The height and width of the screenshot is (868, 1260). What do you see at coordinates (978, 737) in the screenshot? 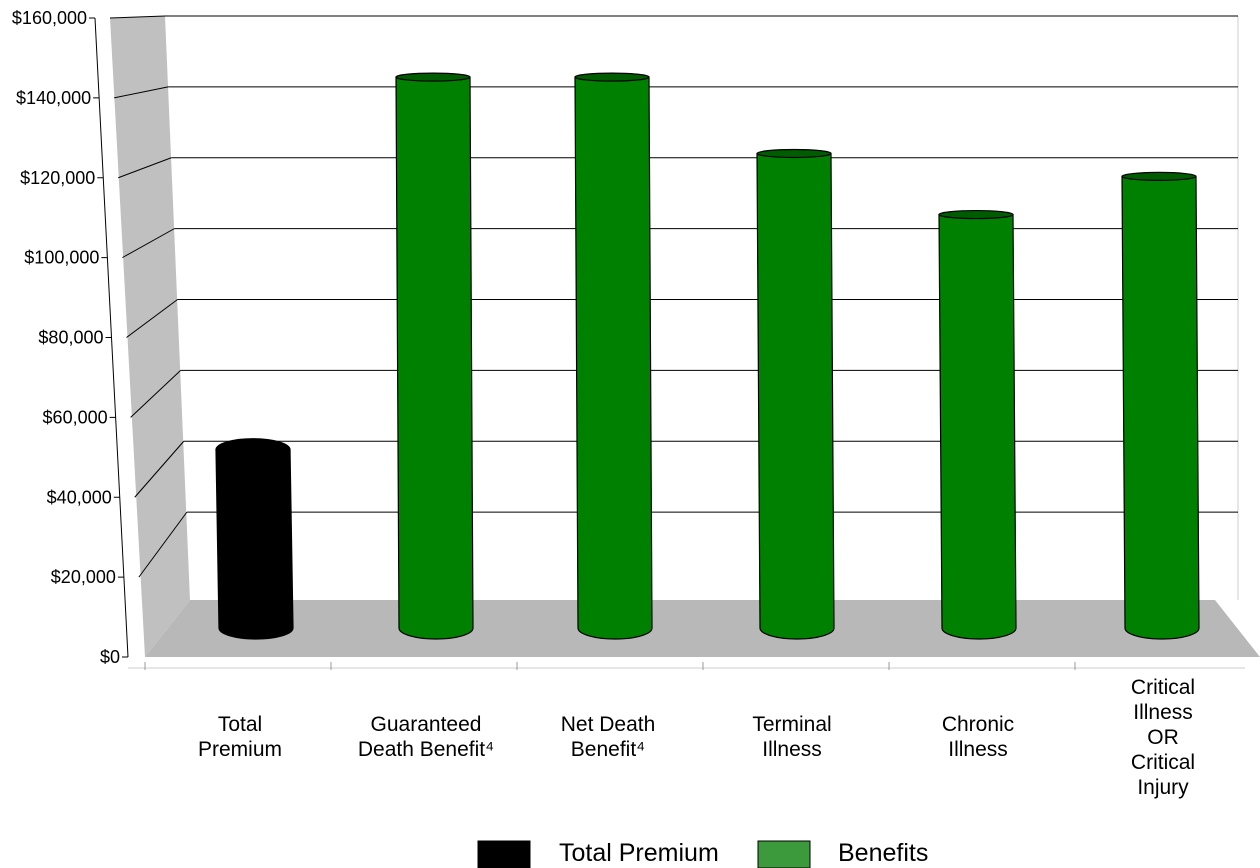
I see `x-tick-label: Chronic Illness` at bounding box center [978, 737].